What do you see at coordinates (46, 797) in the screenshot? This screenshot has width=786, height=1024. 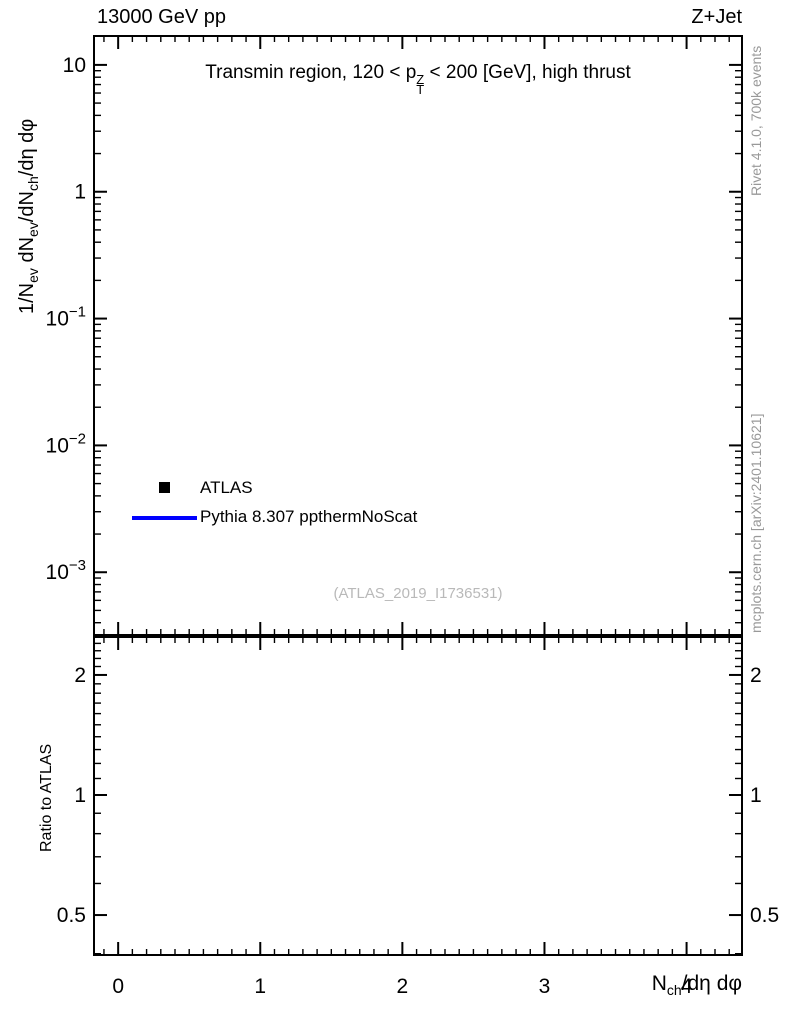 I see `ratio-y-axis-label: Ratio to ATLAS` at bounding box center [46, 797].